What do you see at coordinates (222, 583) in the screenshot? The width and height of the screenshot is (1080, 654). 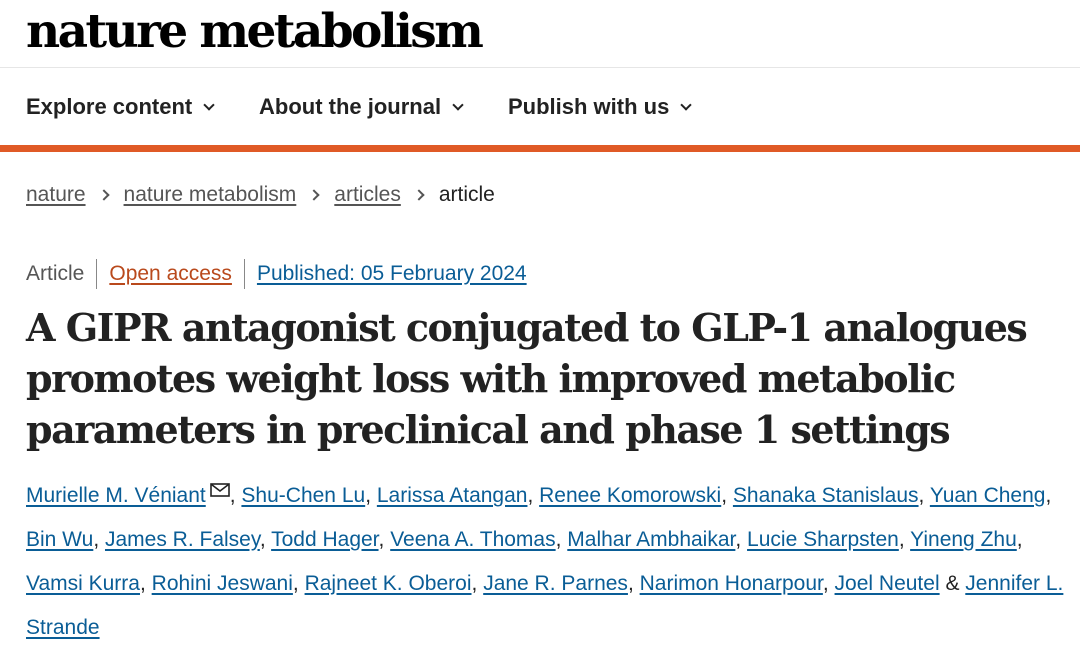 I see `author-link: Rohini Jeswani` at bounding box center [222, 583].